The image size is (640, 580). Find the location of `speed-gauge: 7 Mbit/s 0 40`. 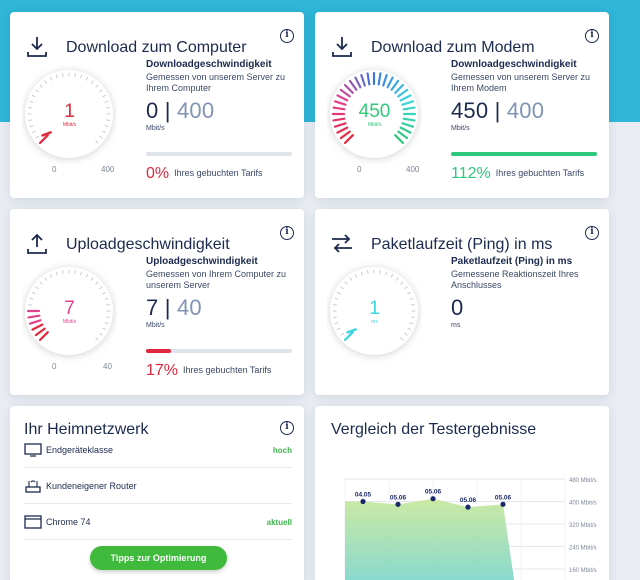

speed-gauge: 7 Mbit/s 0 40 is located at coordinates (69, 312).